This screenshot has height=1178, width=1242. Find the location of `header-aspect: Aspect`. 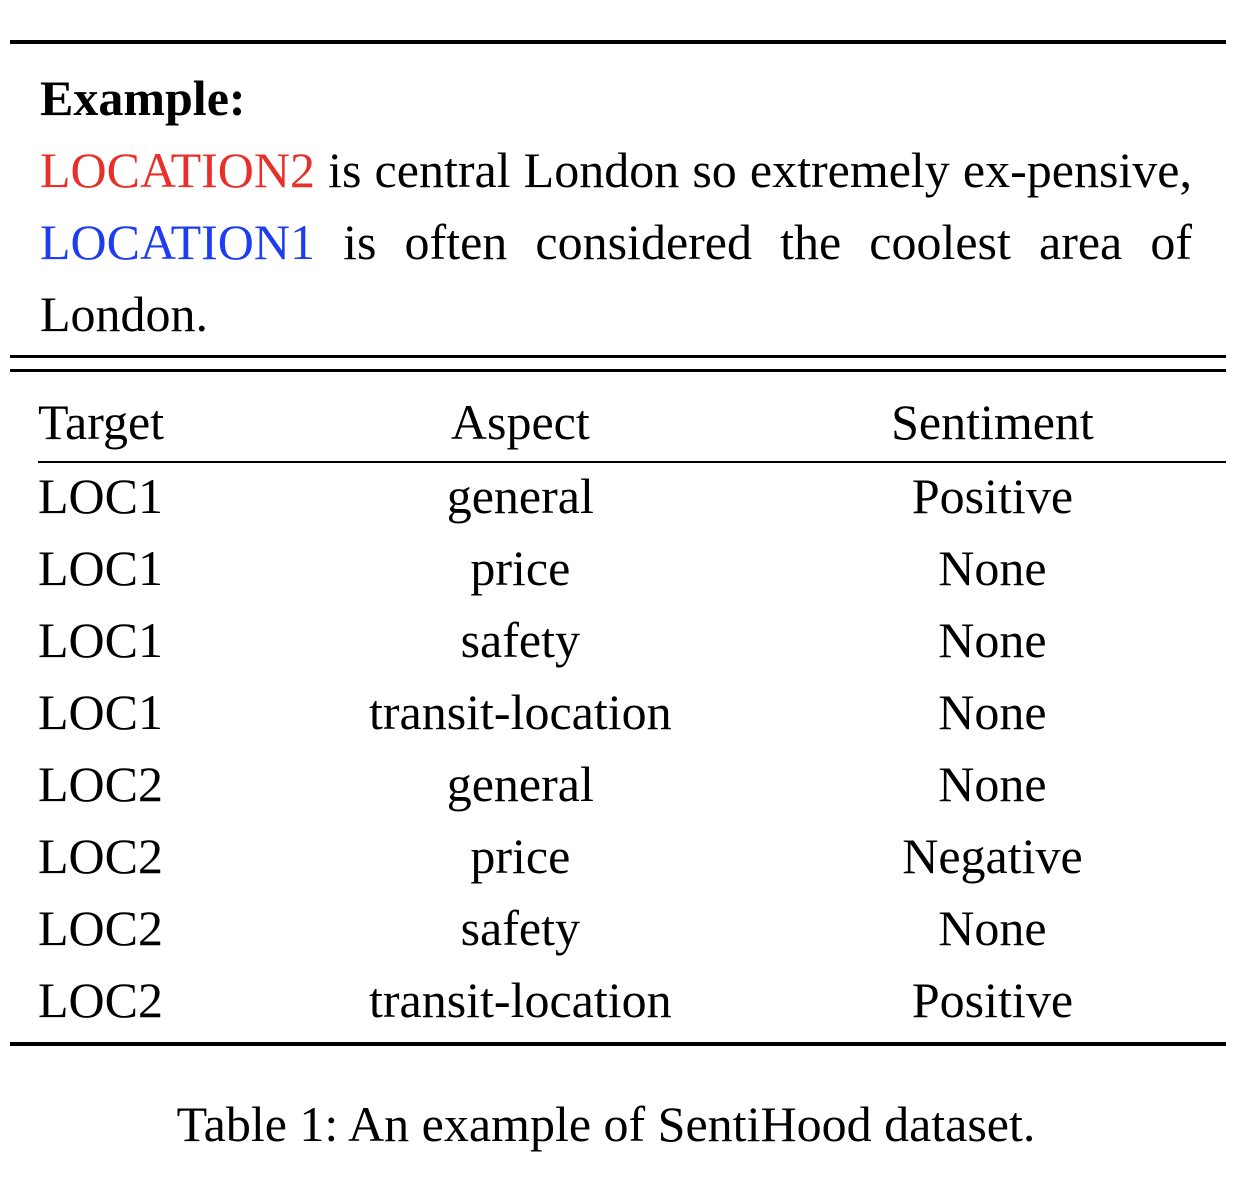

header-aspect: Aspect is located at coordinates (520, 422).